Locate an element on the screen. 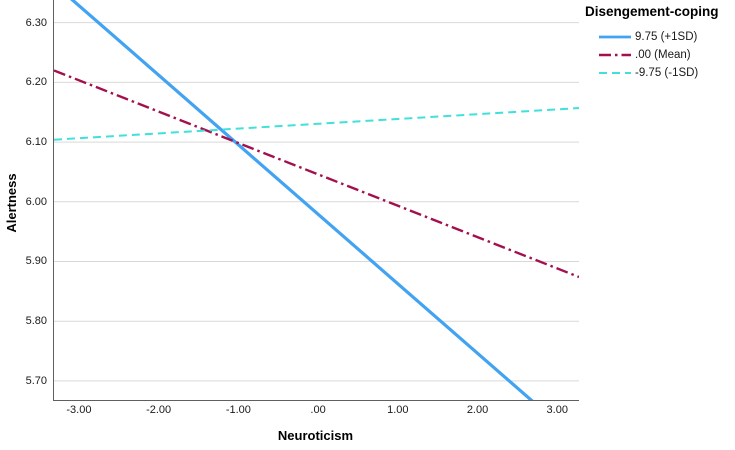  x-tick-label: .00 is located at coordinates (318, 410).